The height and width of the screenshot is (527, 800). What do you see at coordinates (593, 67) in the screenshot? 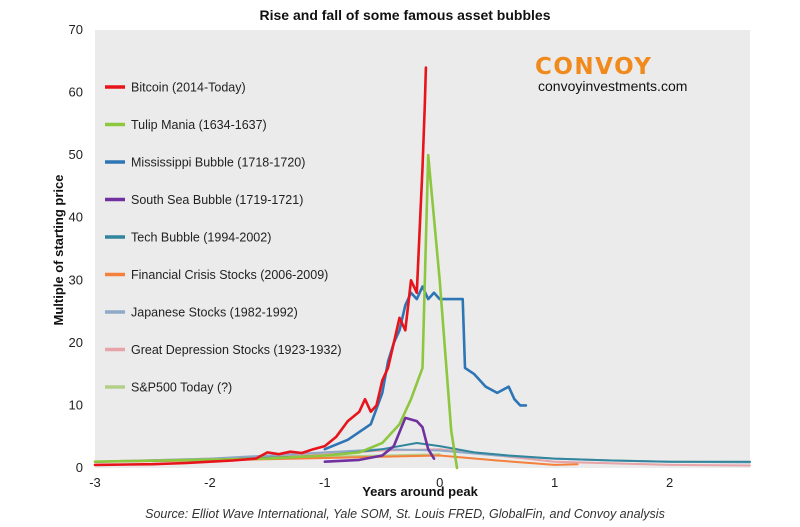
I see `brand-logo: CONVOY` at bounding box center [593, 67].